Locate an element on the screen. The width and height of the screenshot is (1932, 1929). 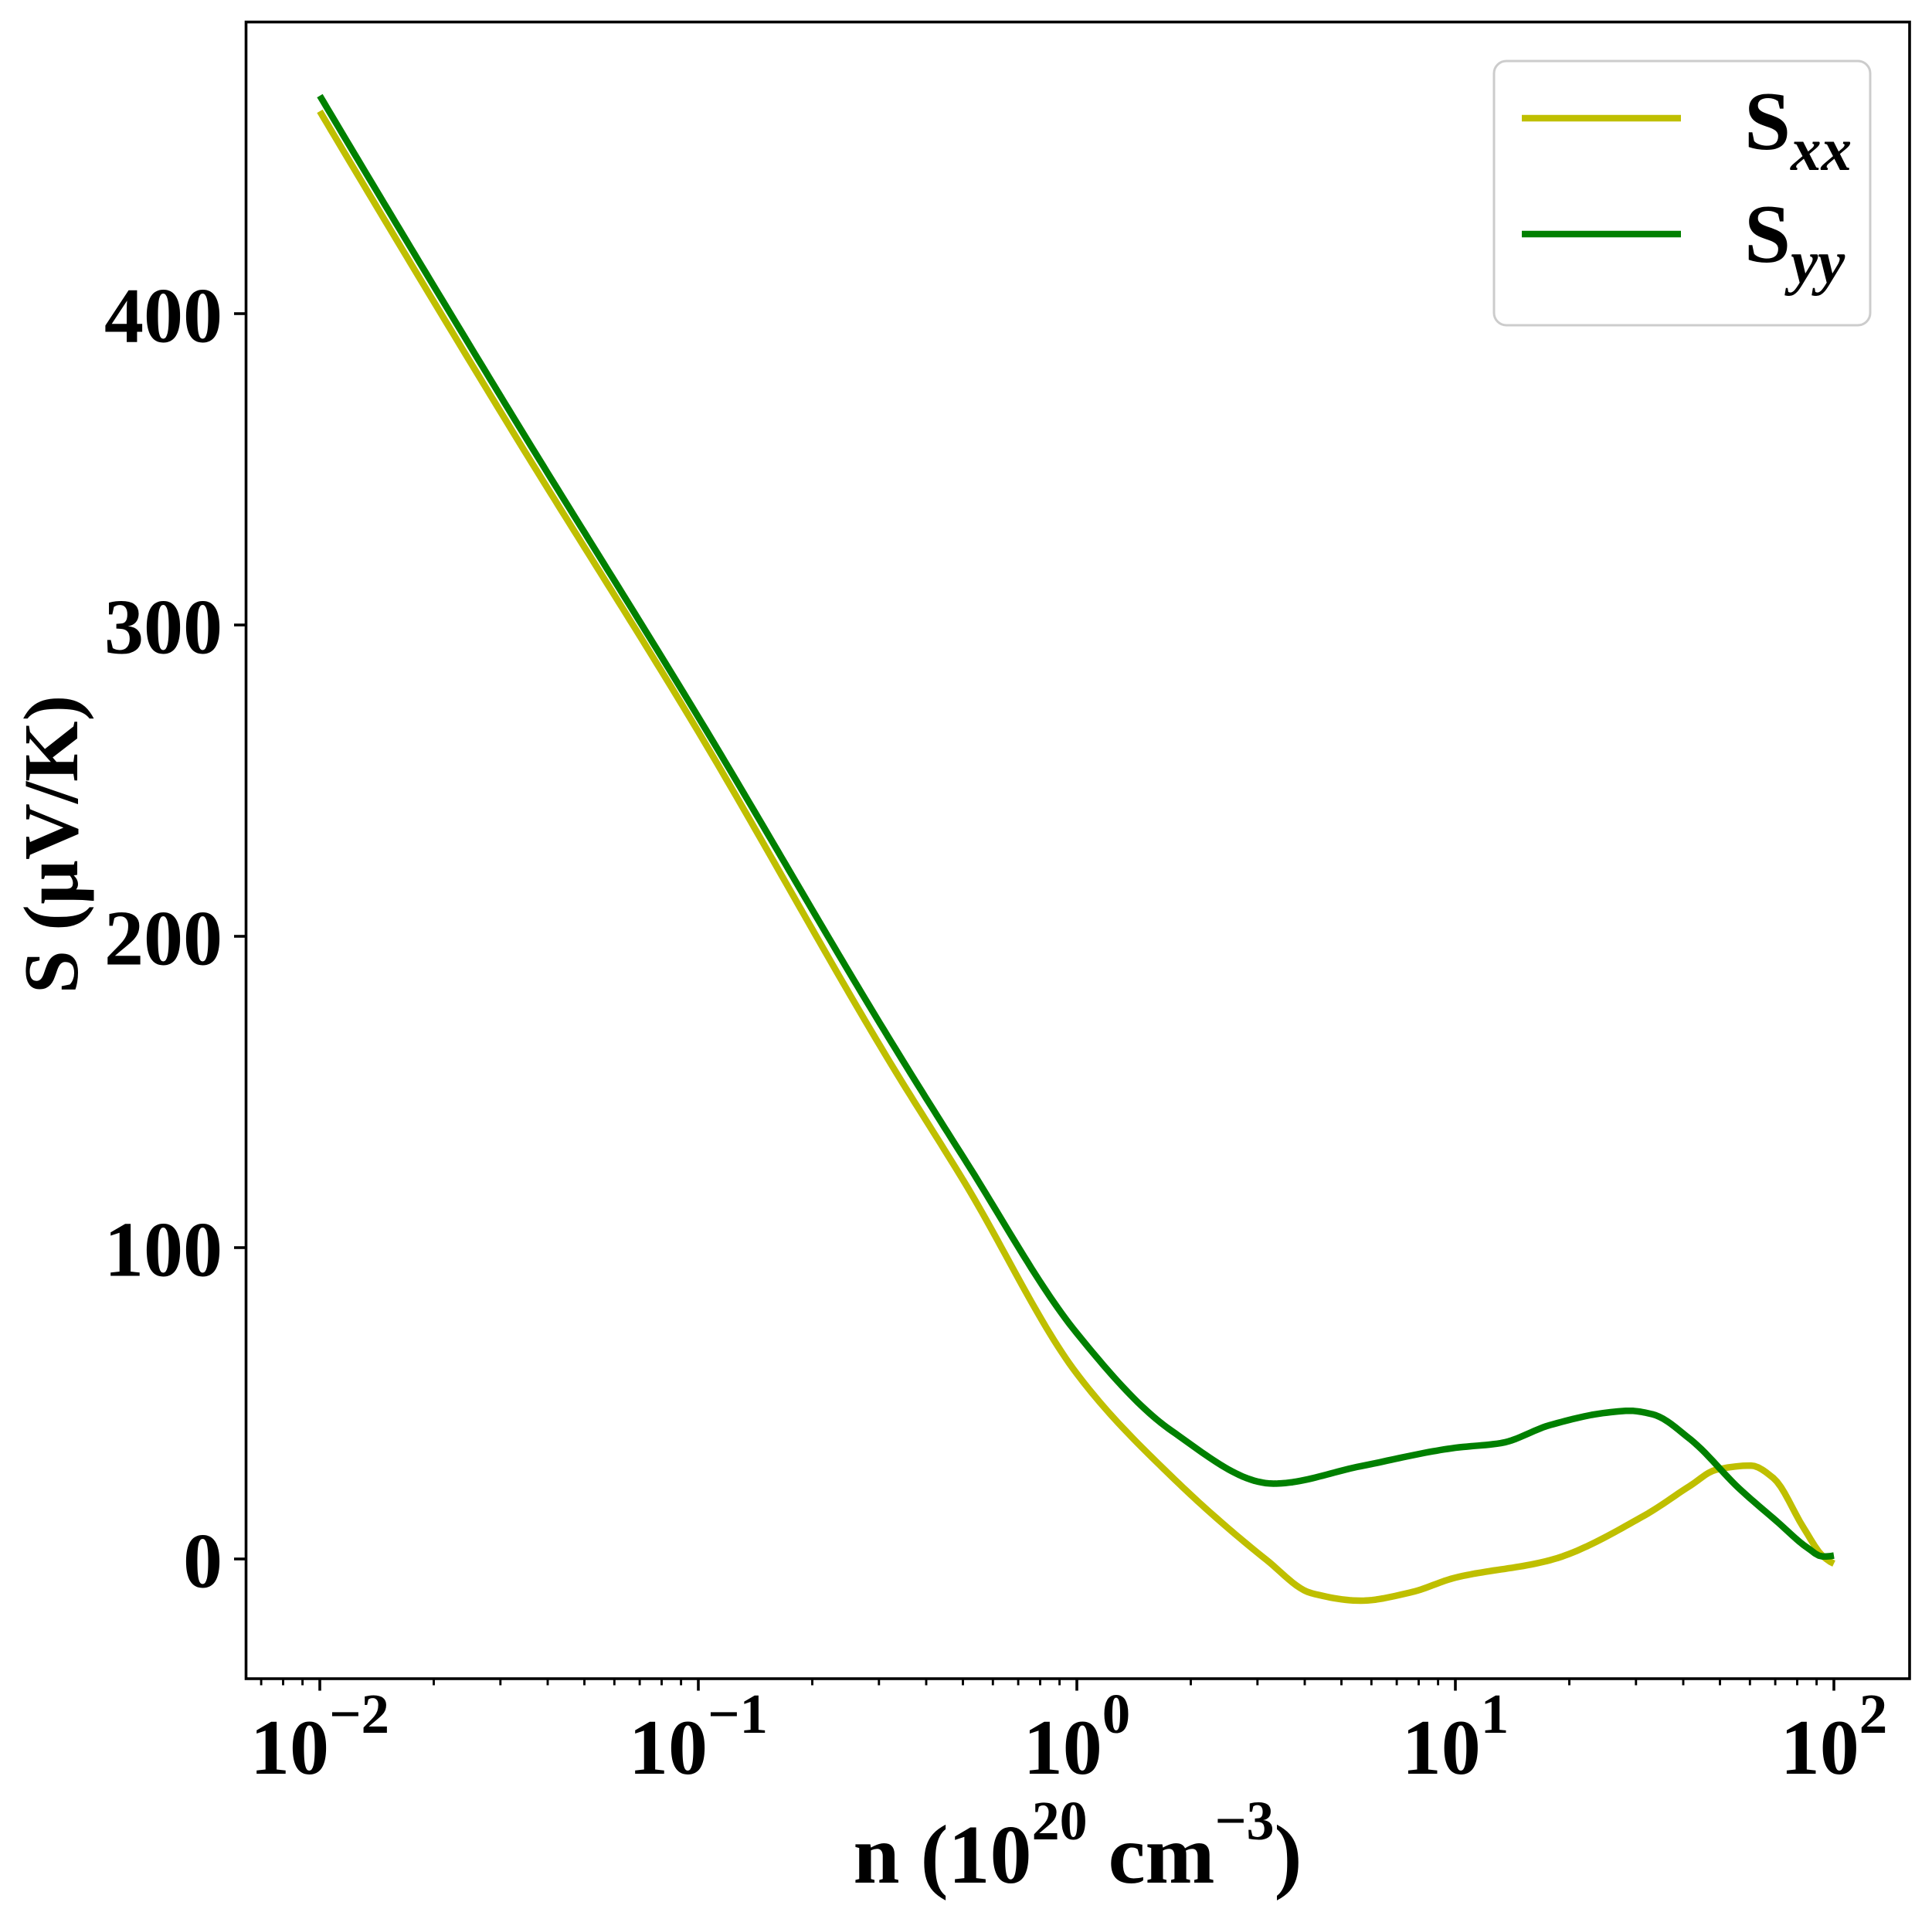
svg-text: 200 is located at coordinates (163, 939).